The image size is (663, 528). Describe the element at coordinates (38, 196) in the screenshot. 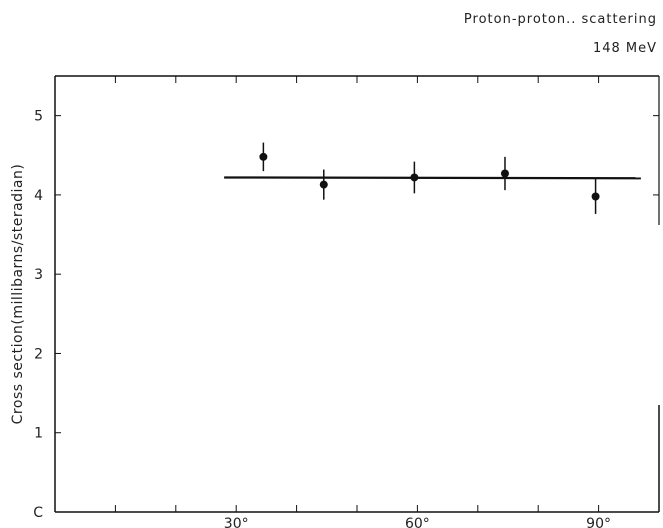

I see `y-tick-label: 4` at that location.